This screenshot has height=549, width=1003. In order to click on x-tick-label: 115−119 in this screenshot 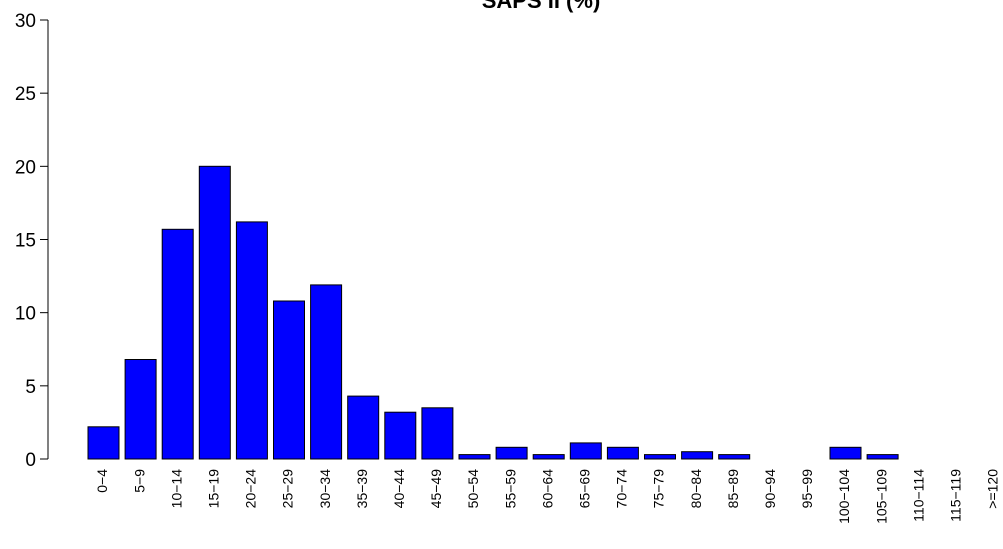, I will do `click(956, 495)`.